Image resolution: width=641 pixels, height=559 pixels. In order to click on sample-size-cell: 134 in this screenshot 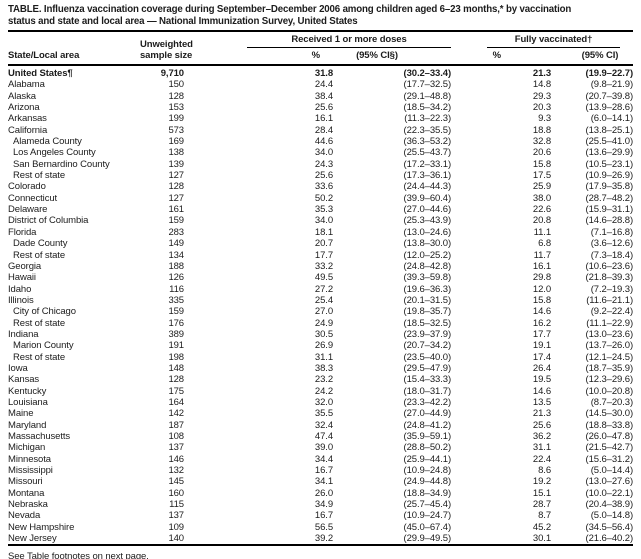, I will do `click(176, 255)`.